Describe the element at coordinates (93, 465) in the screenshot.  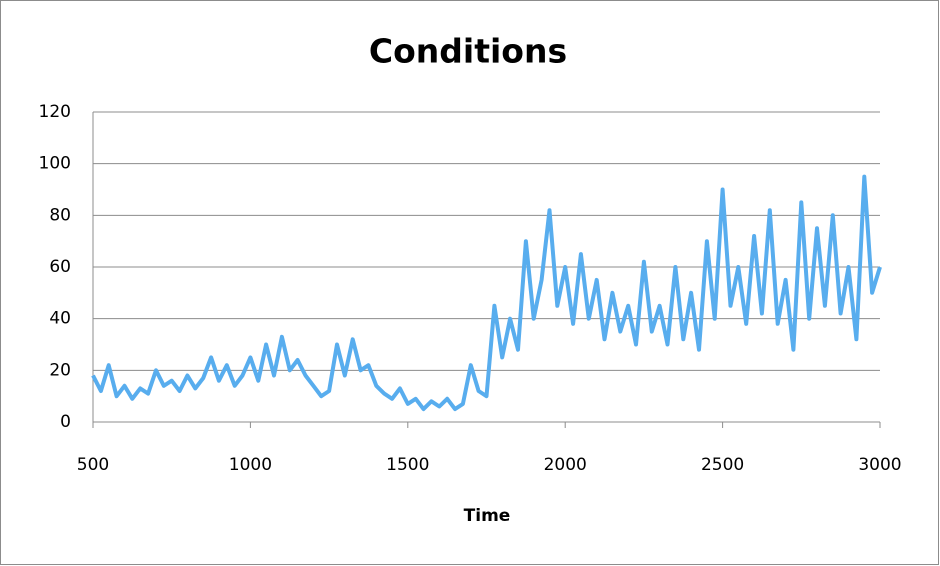
I see `x-tick-label: 500` at that location.